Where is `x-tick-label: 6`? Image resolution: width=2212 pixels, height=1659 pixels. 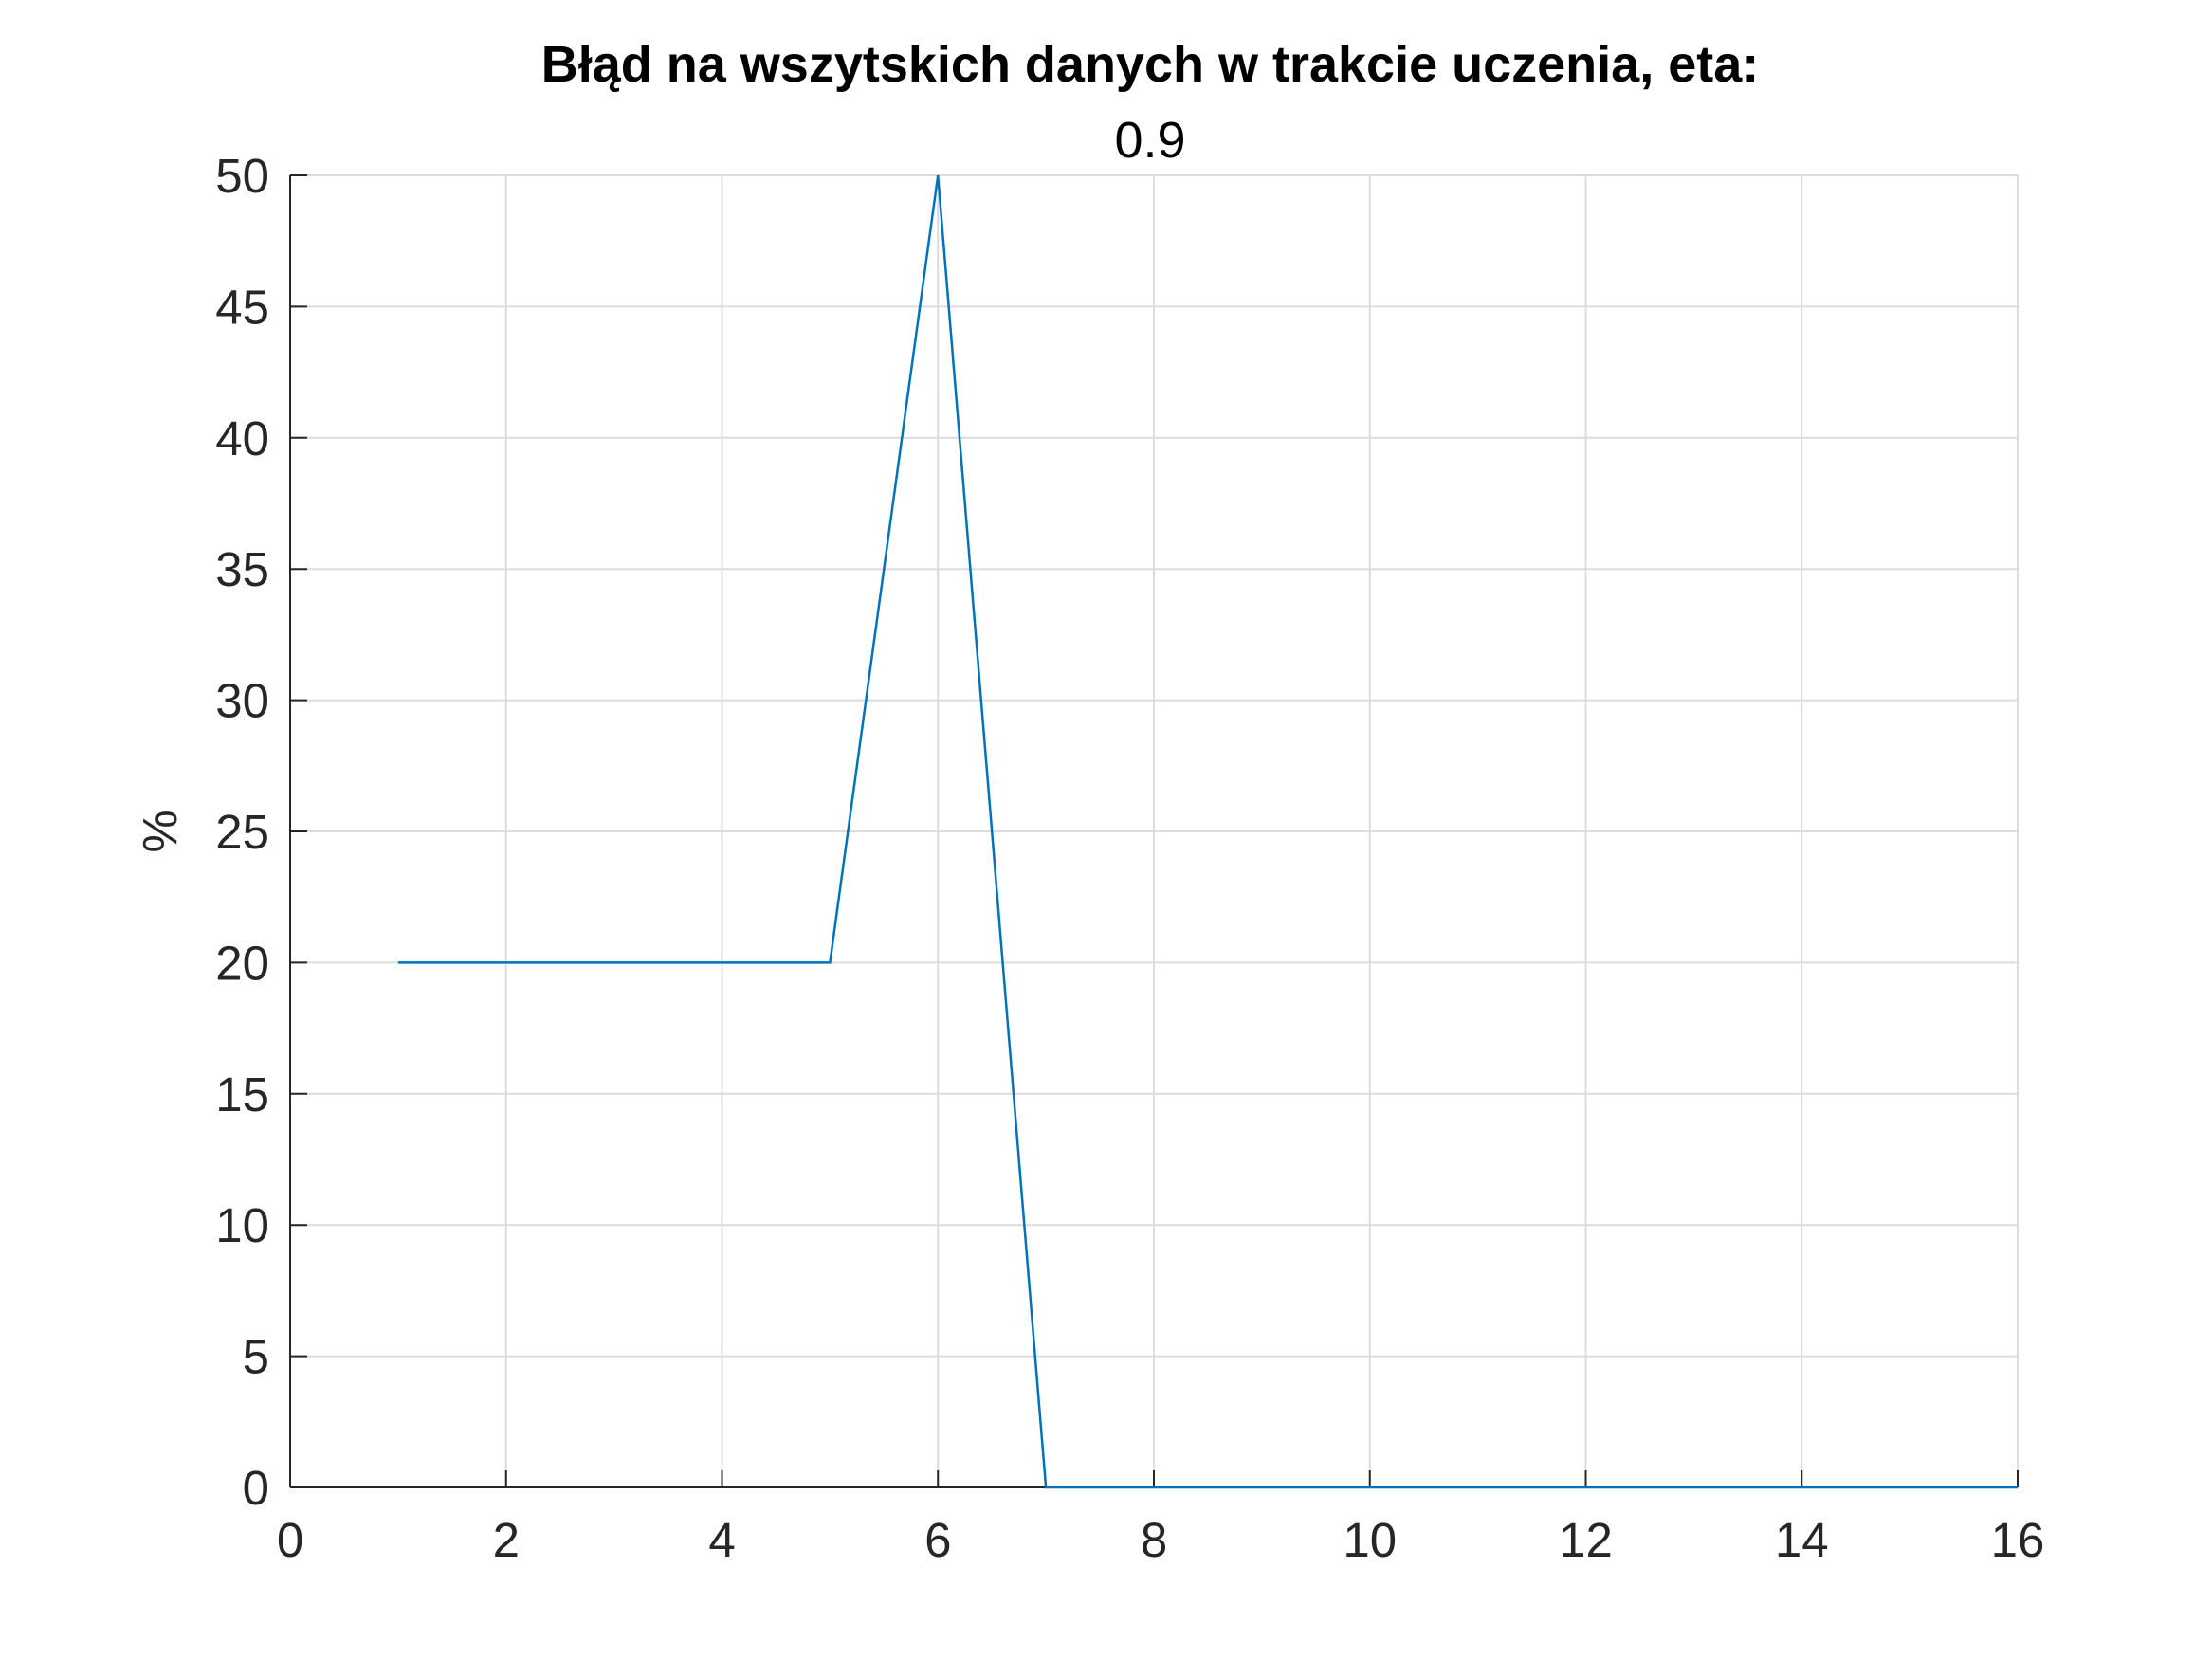
x-tick-label: 6 is located at coordinates (937, 1540).